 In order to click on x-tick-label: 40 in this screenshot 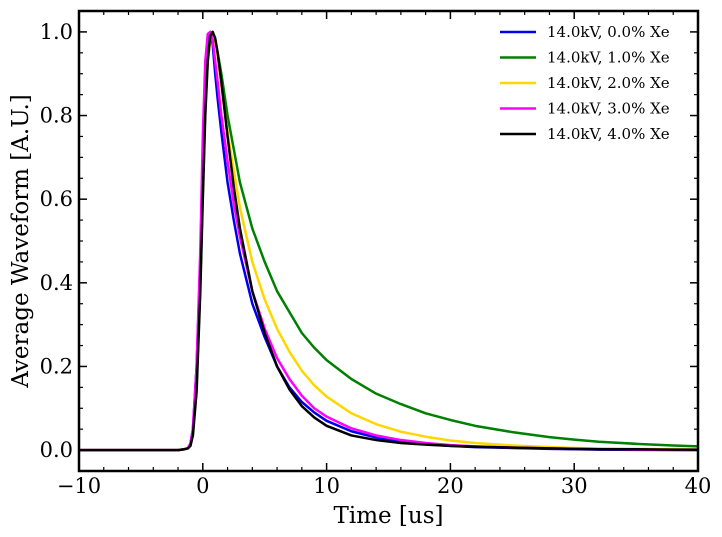, I will do `click(698, 486)`.